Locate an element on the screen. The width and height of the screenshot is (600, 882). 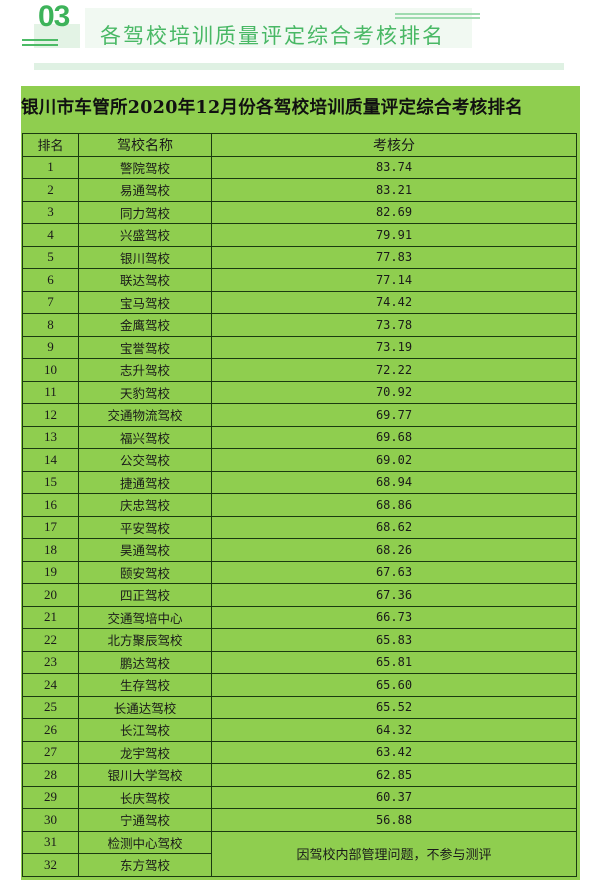
score-cell: 65.52 is located at coordinates (394, 707).